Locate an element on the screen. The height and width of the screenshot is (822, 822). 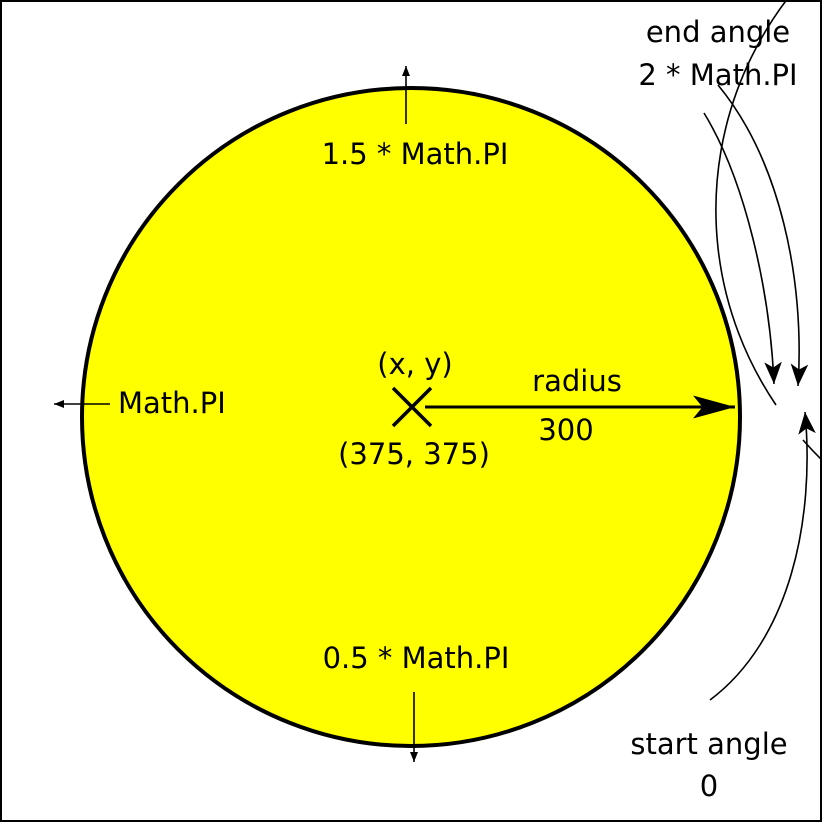
start-angle-title: start angle is located at coordinates (708, 744).